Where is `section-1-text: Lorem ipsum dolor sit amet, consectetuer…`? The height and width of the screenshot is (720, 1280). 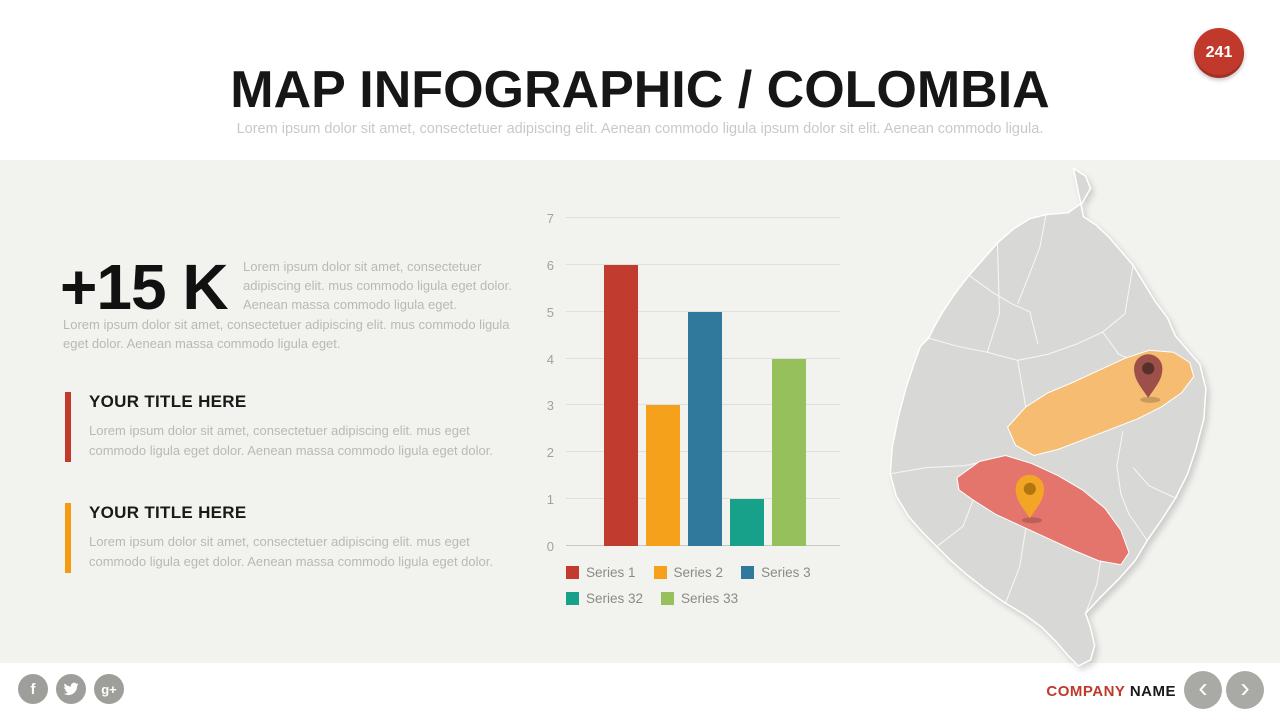
section-1-text: Lorem ipsum dolor sit amet, consectetuer… is located at coordinates (291, 440).